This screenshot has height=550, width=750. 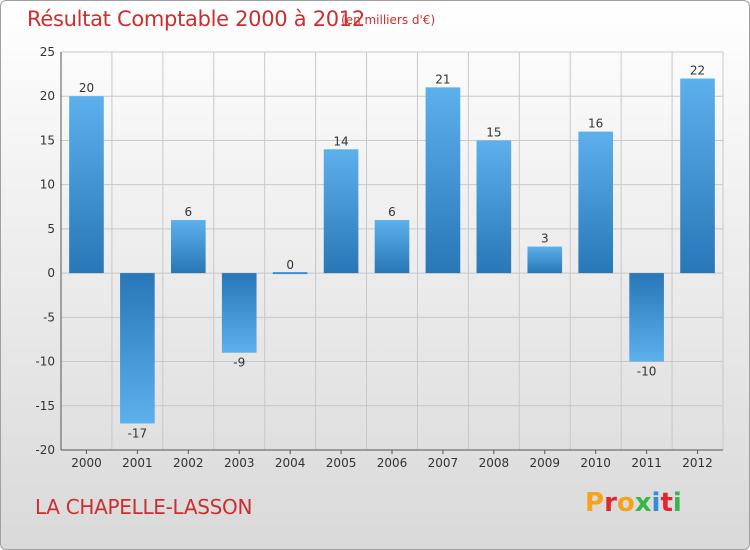 I want to click on data-label: 15, so click(x=493, y=132).